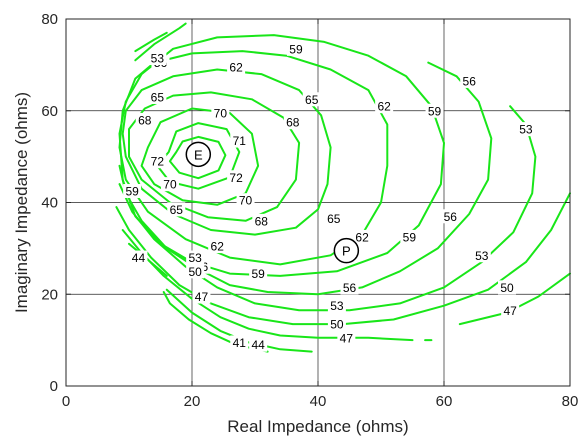  I want to click on x-axis-label: Real Impedance (ohms), so click(317, 426).